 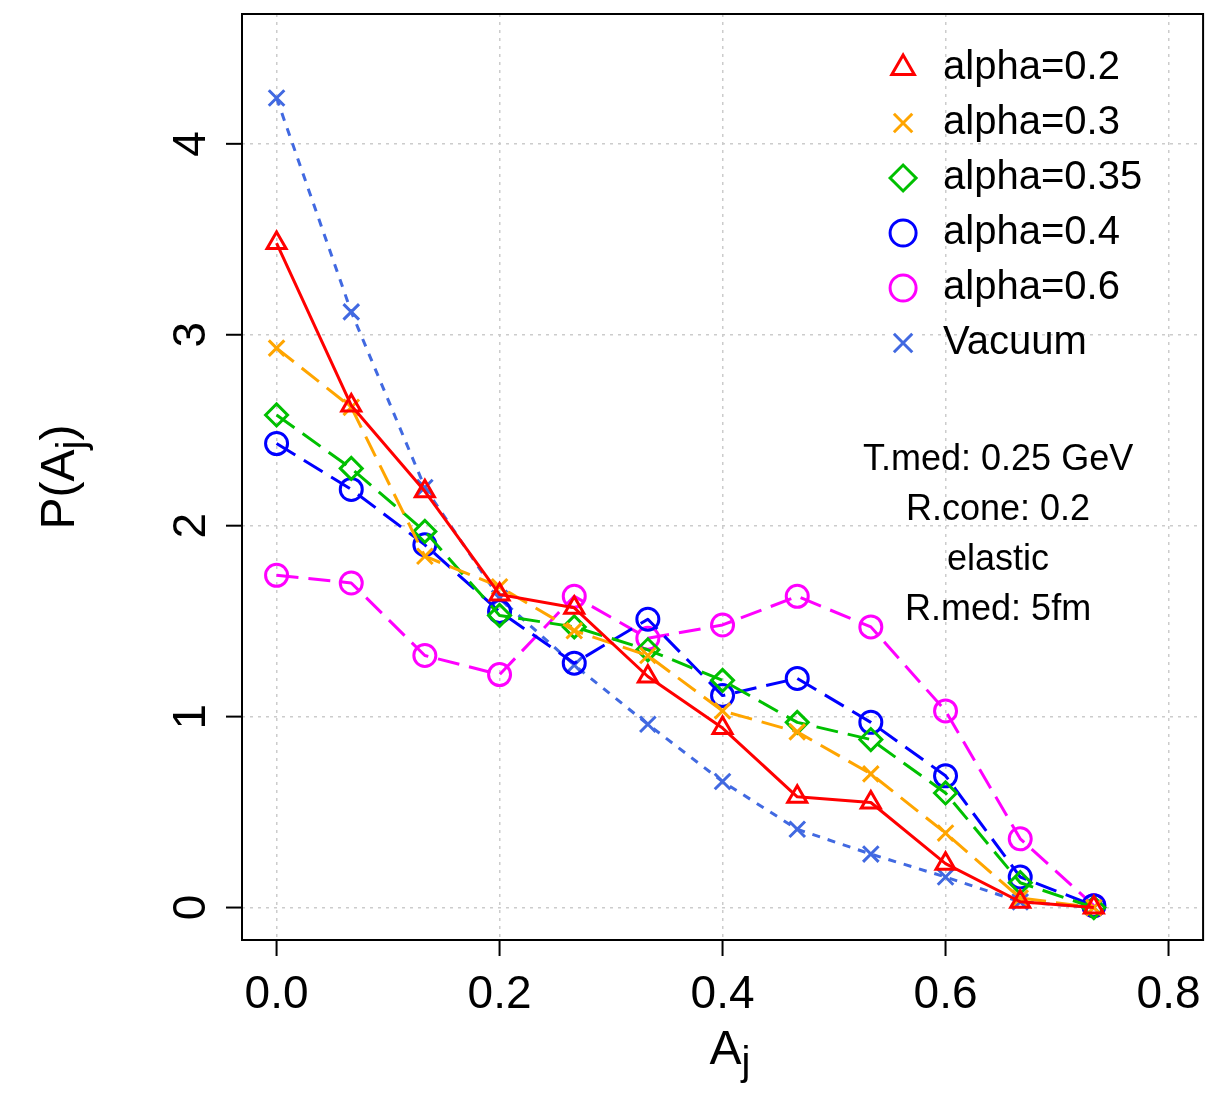 I want to click on y-tick-label: 2, so click(x=188, y=525).